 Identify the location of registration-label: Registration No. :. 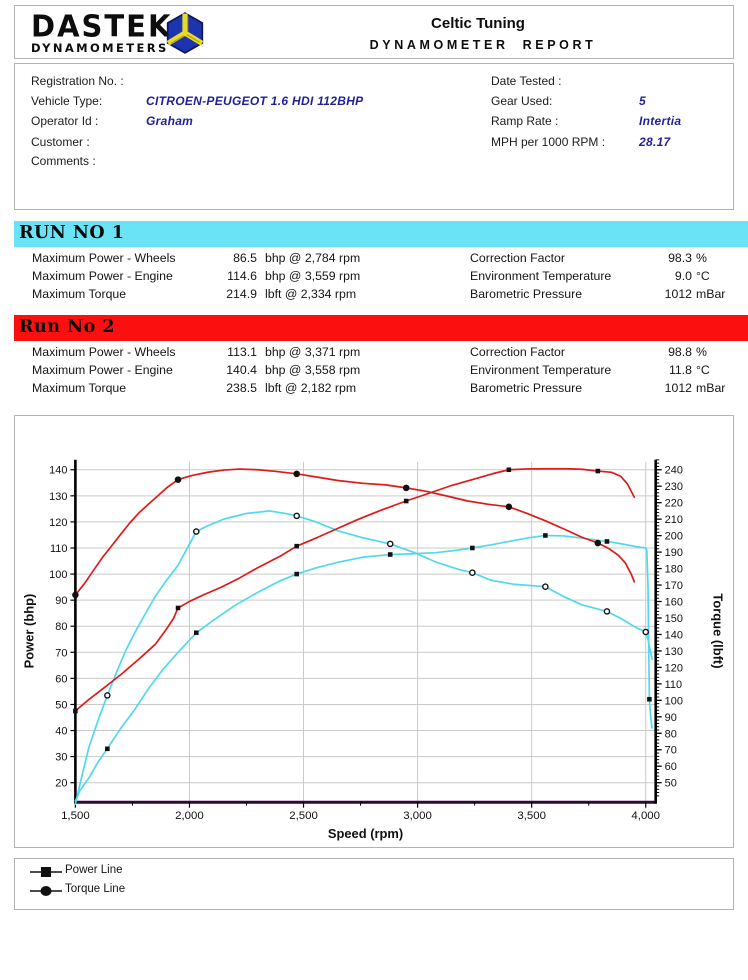
(77, 81).